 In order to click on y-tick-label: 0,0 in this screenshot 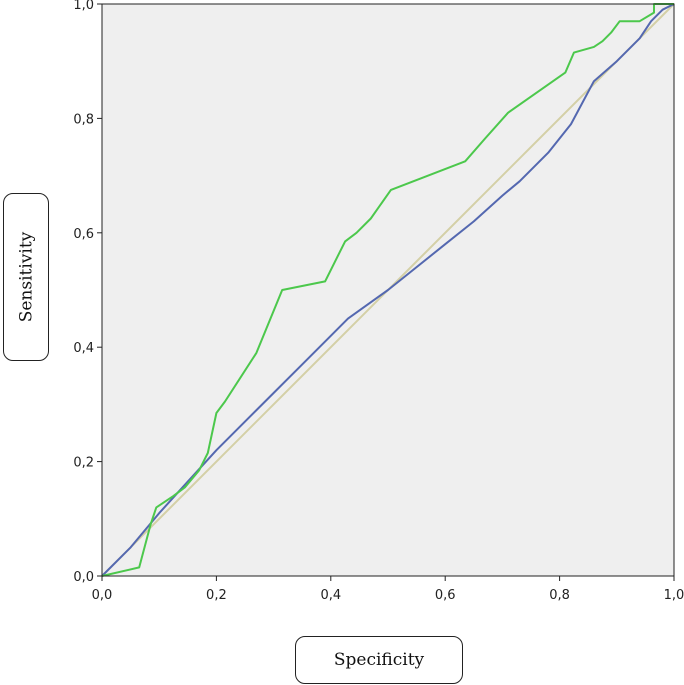, I will do `click(83, 577)`.